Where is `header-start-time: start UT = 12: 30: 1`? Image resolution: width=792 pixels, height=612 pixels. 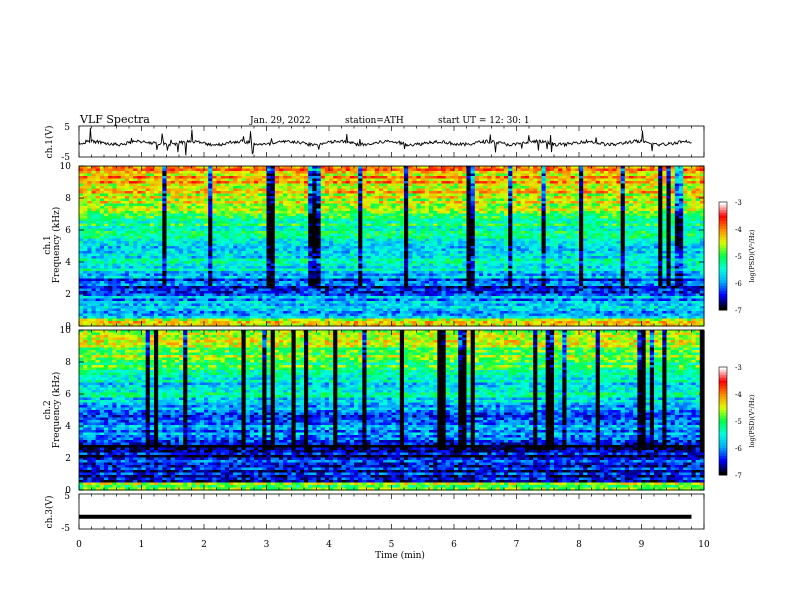 header-start-time: start UT = 12: 30: 1 is located at coordinates (484, 121).